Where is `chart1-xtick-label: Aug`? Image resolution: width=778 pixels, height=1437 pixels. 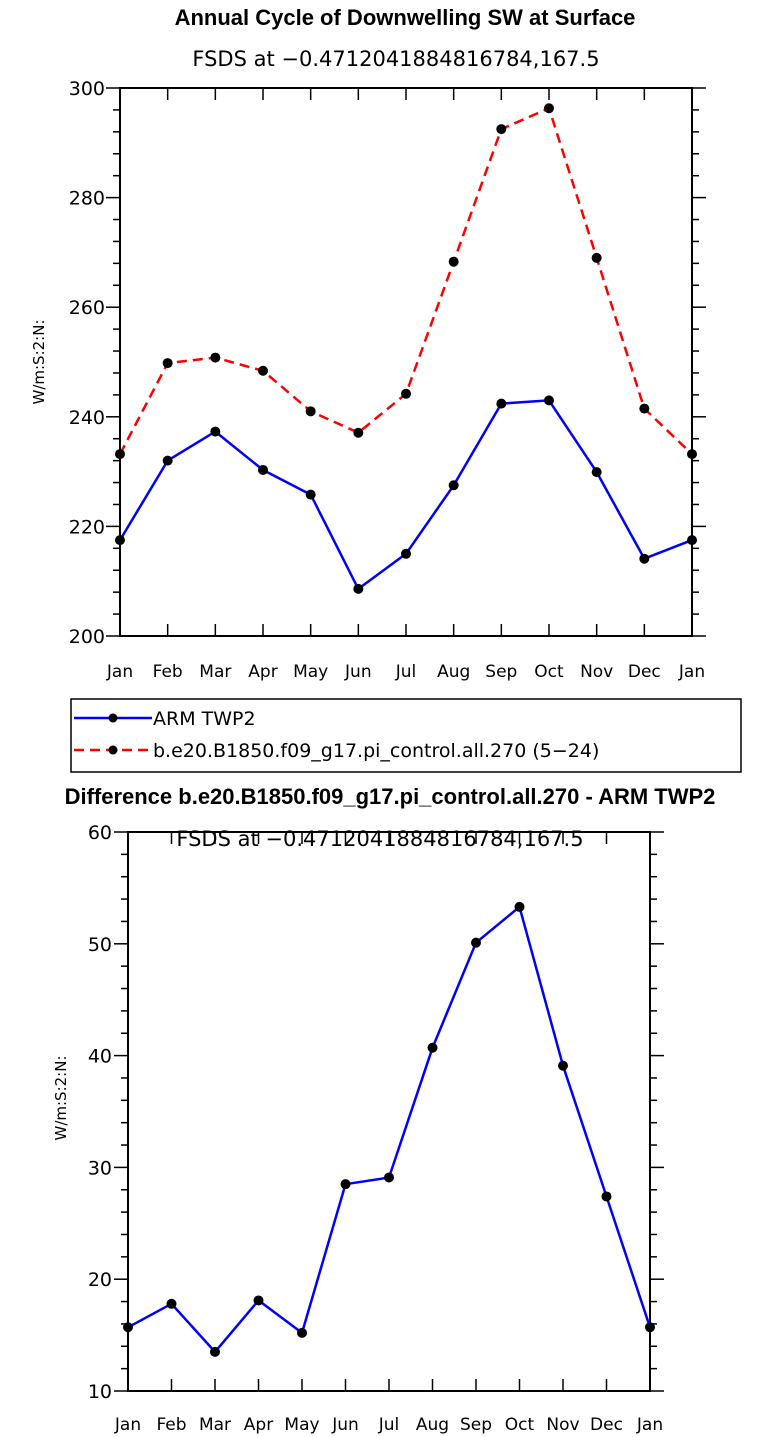 chart1-xtick-label: Aug is located at coordinates (453, 672).